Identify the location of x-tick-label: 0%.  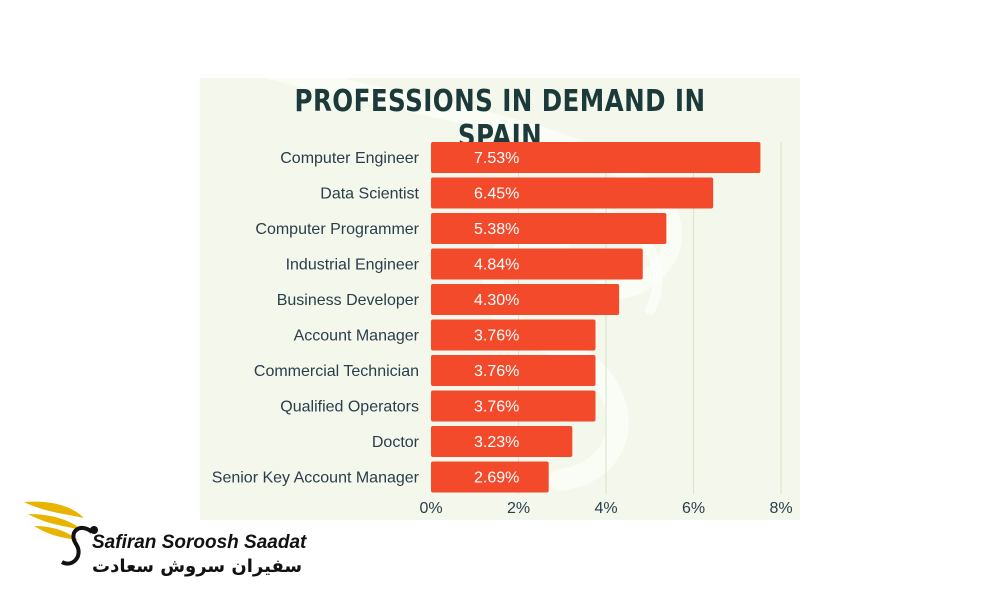
(430, 508).